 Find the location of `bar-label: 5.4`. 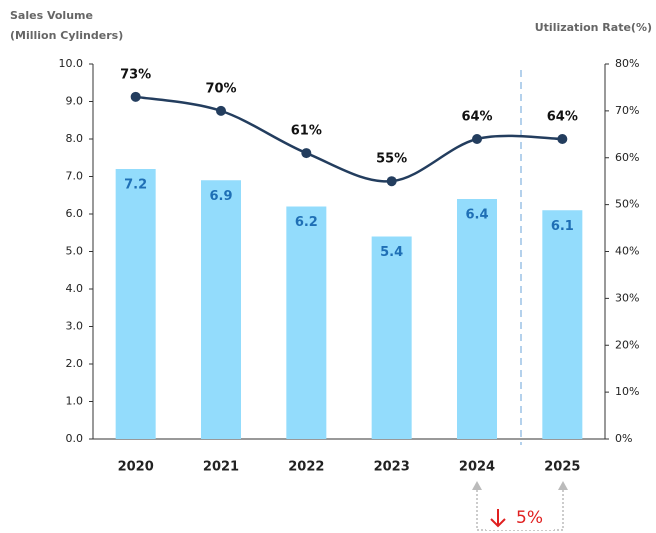

bar-label: 5.4 is located at coordinates (391, 252).